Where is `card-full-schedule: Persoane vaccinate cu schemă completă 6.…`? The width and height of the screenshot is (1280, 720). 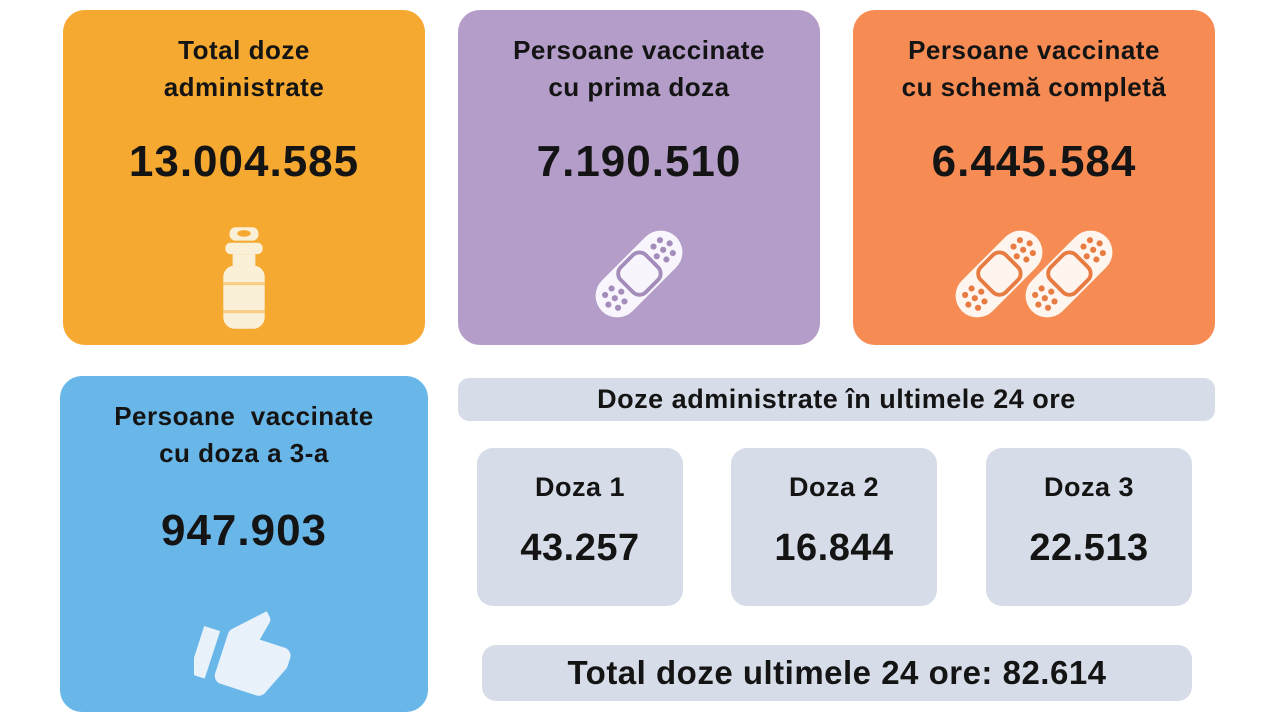
card-full-schedule: Persoane vaccinate cu schemă completă 6.… is located at coordinates (1034, 177).